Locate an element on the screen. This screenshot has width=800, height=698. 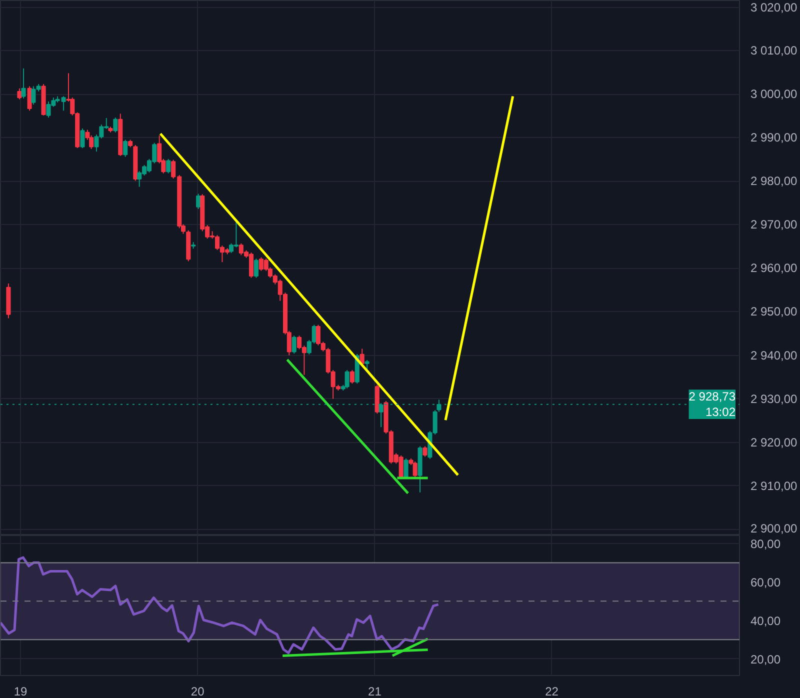
y-tick-label: 3 010,00 is located at coordinates (774, 51).